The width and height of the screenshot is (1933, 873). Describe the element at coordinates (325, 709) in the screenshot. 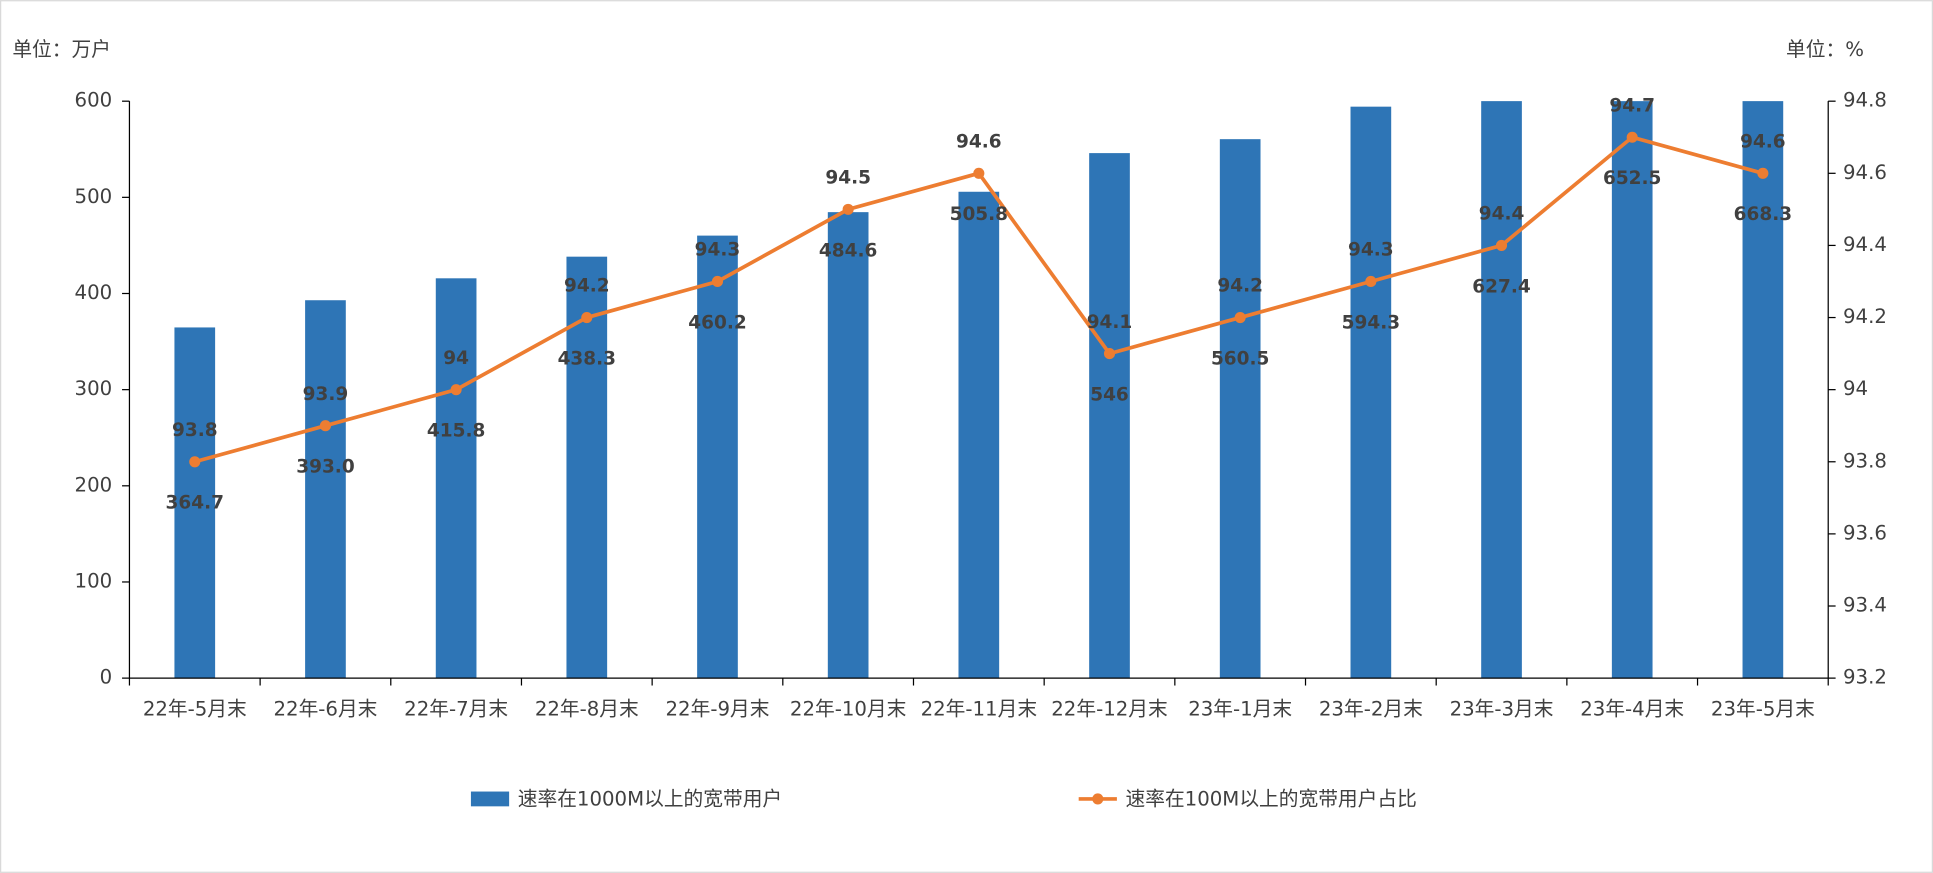

I see `x-tick-label: 22年-6月末` at that location.